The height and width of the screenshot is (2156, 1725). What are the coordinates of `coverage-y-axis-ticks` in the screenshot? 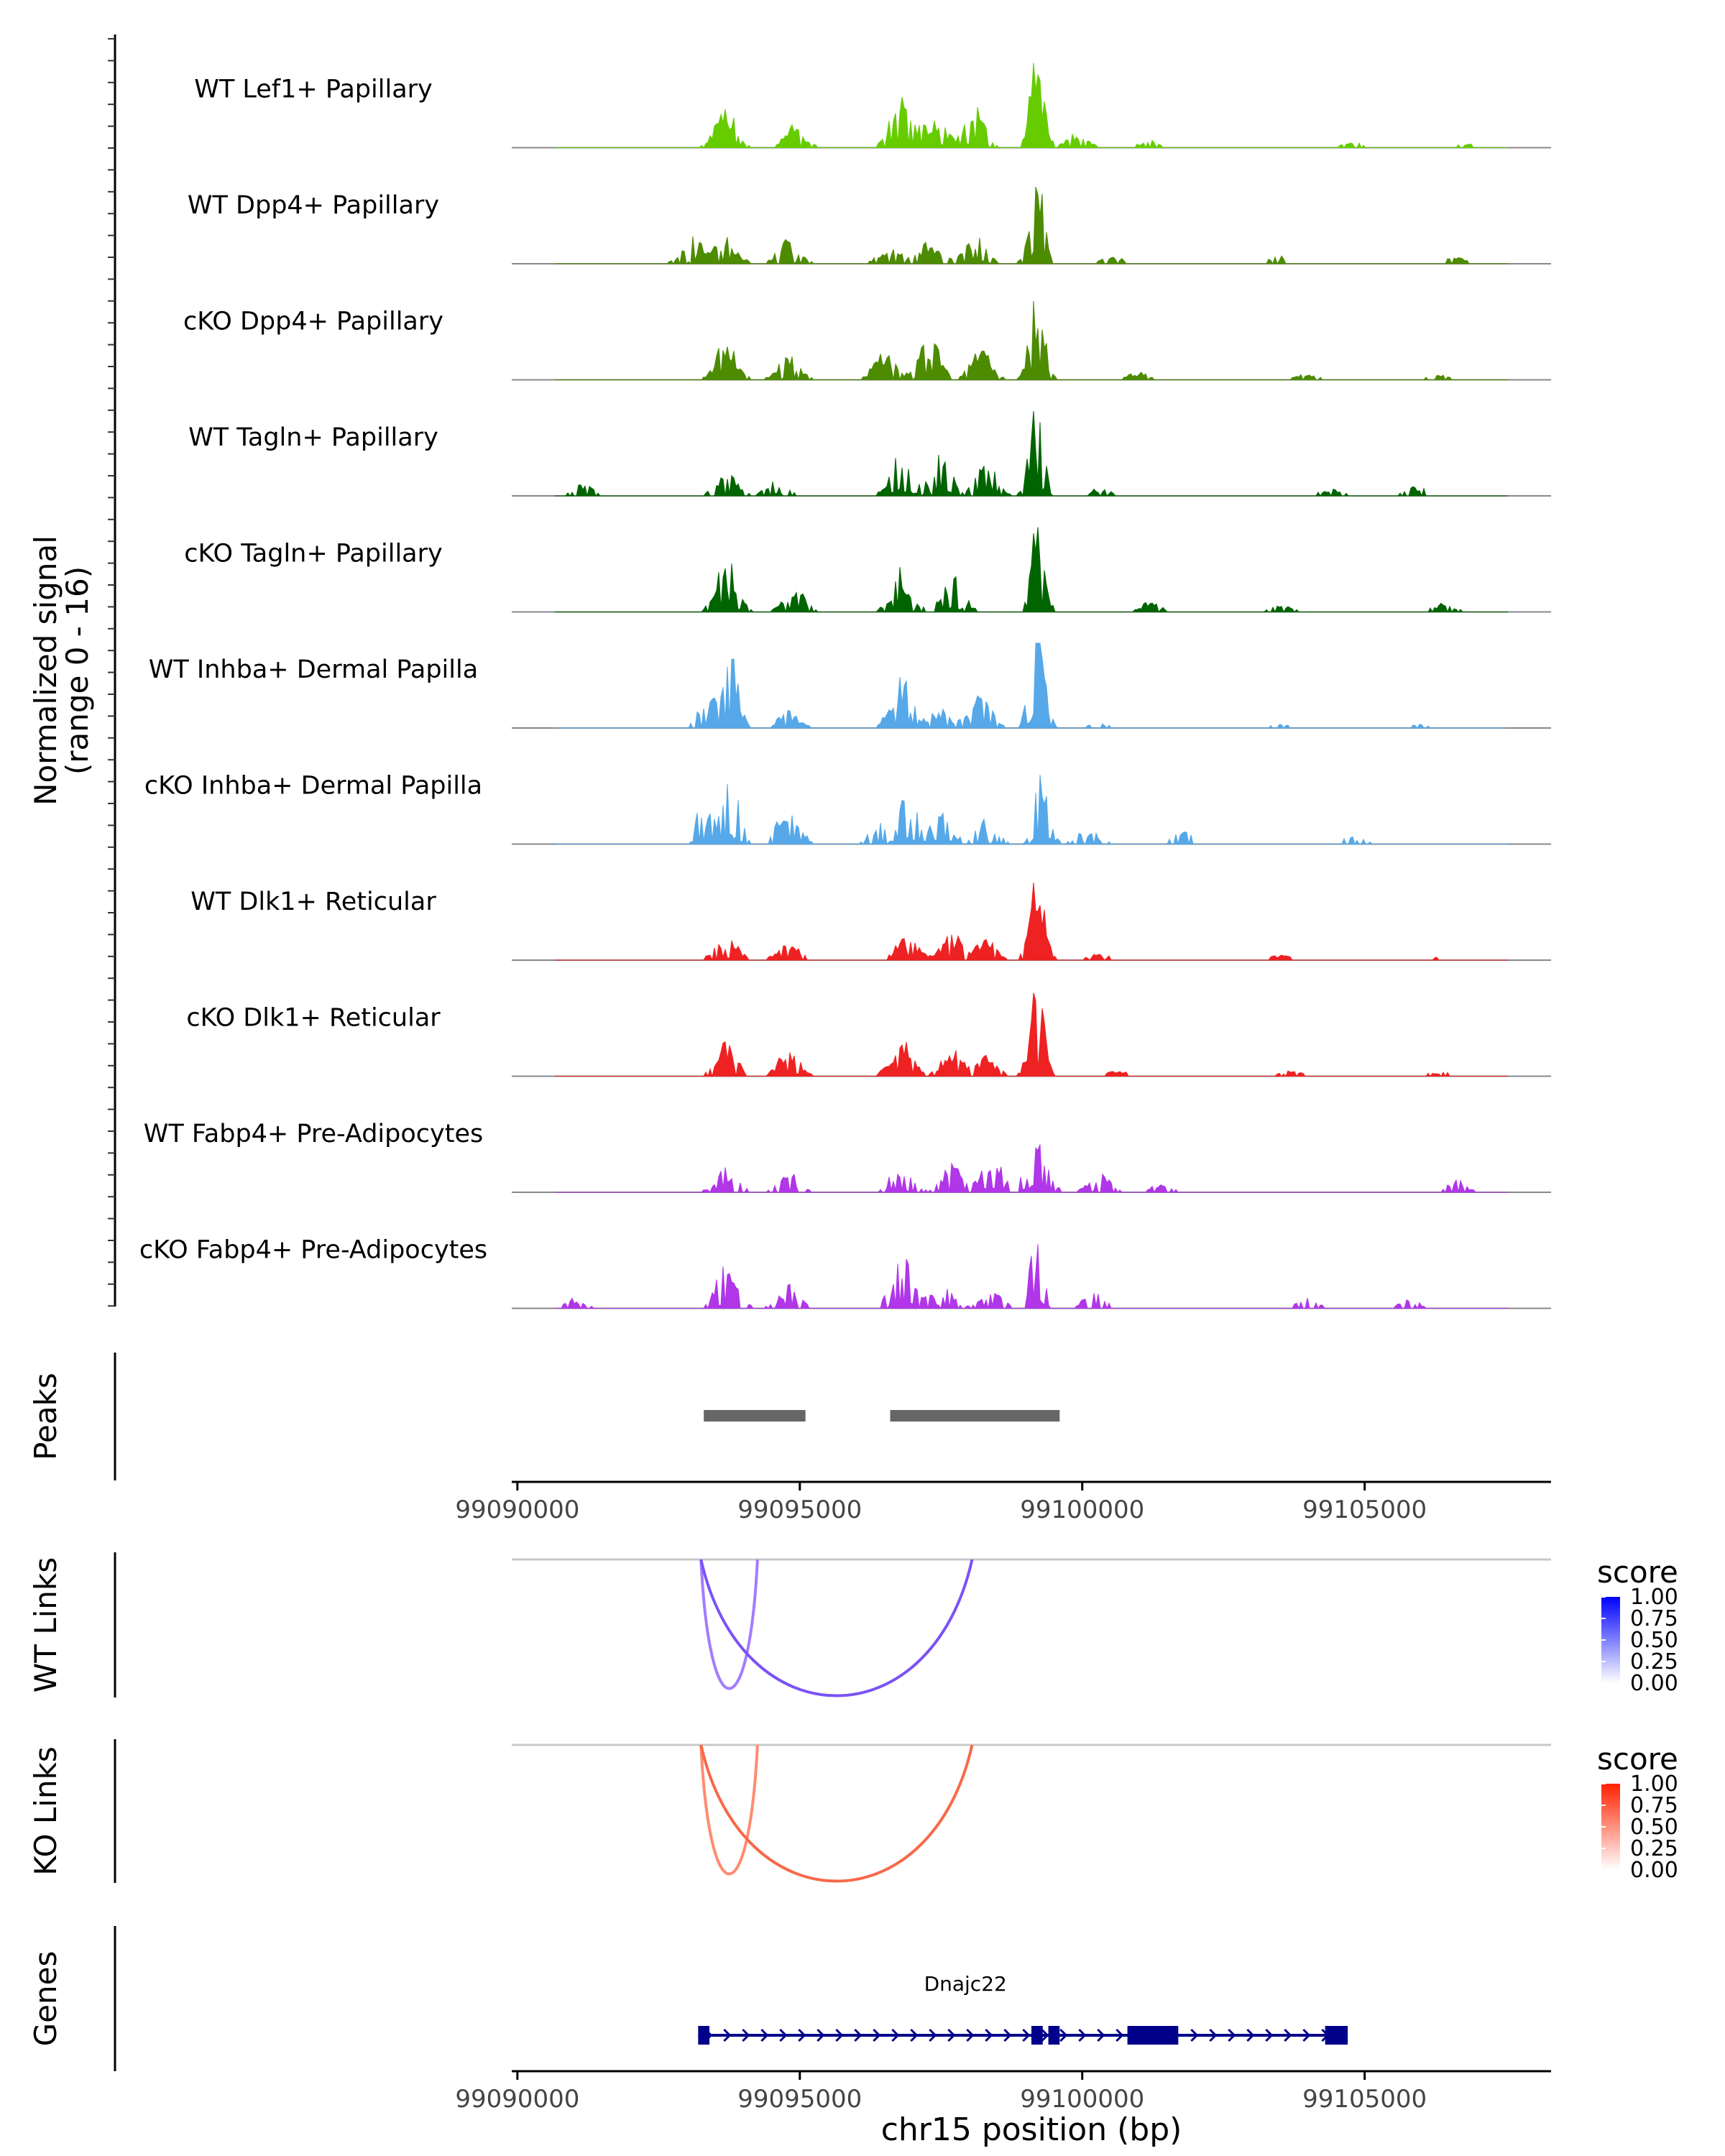 It's located at (111, 673).